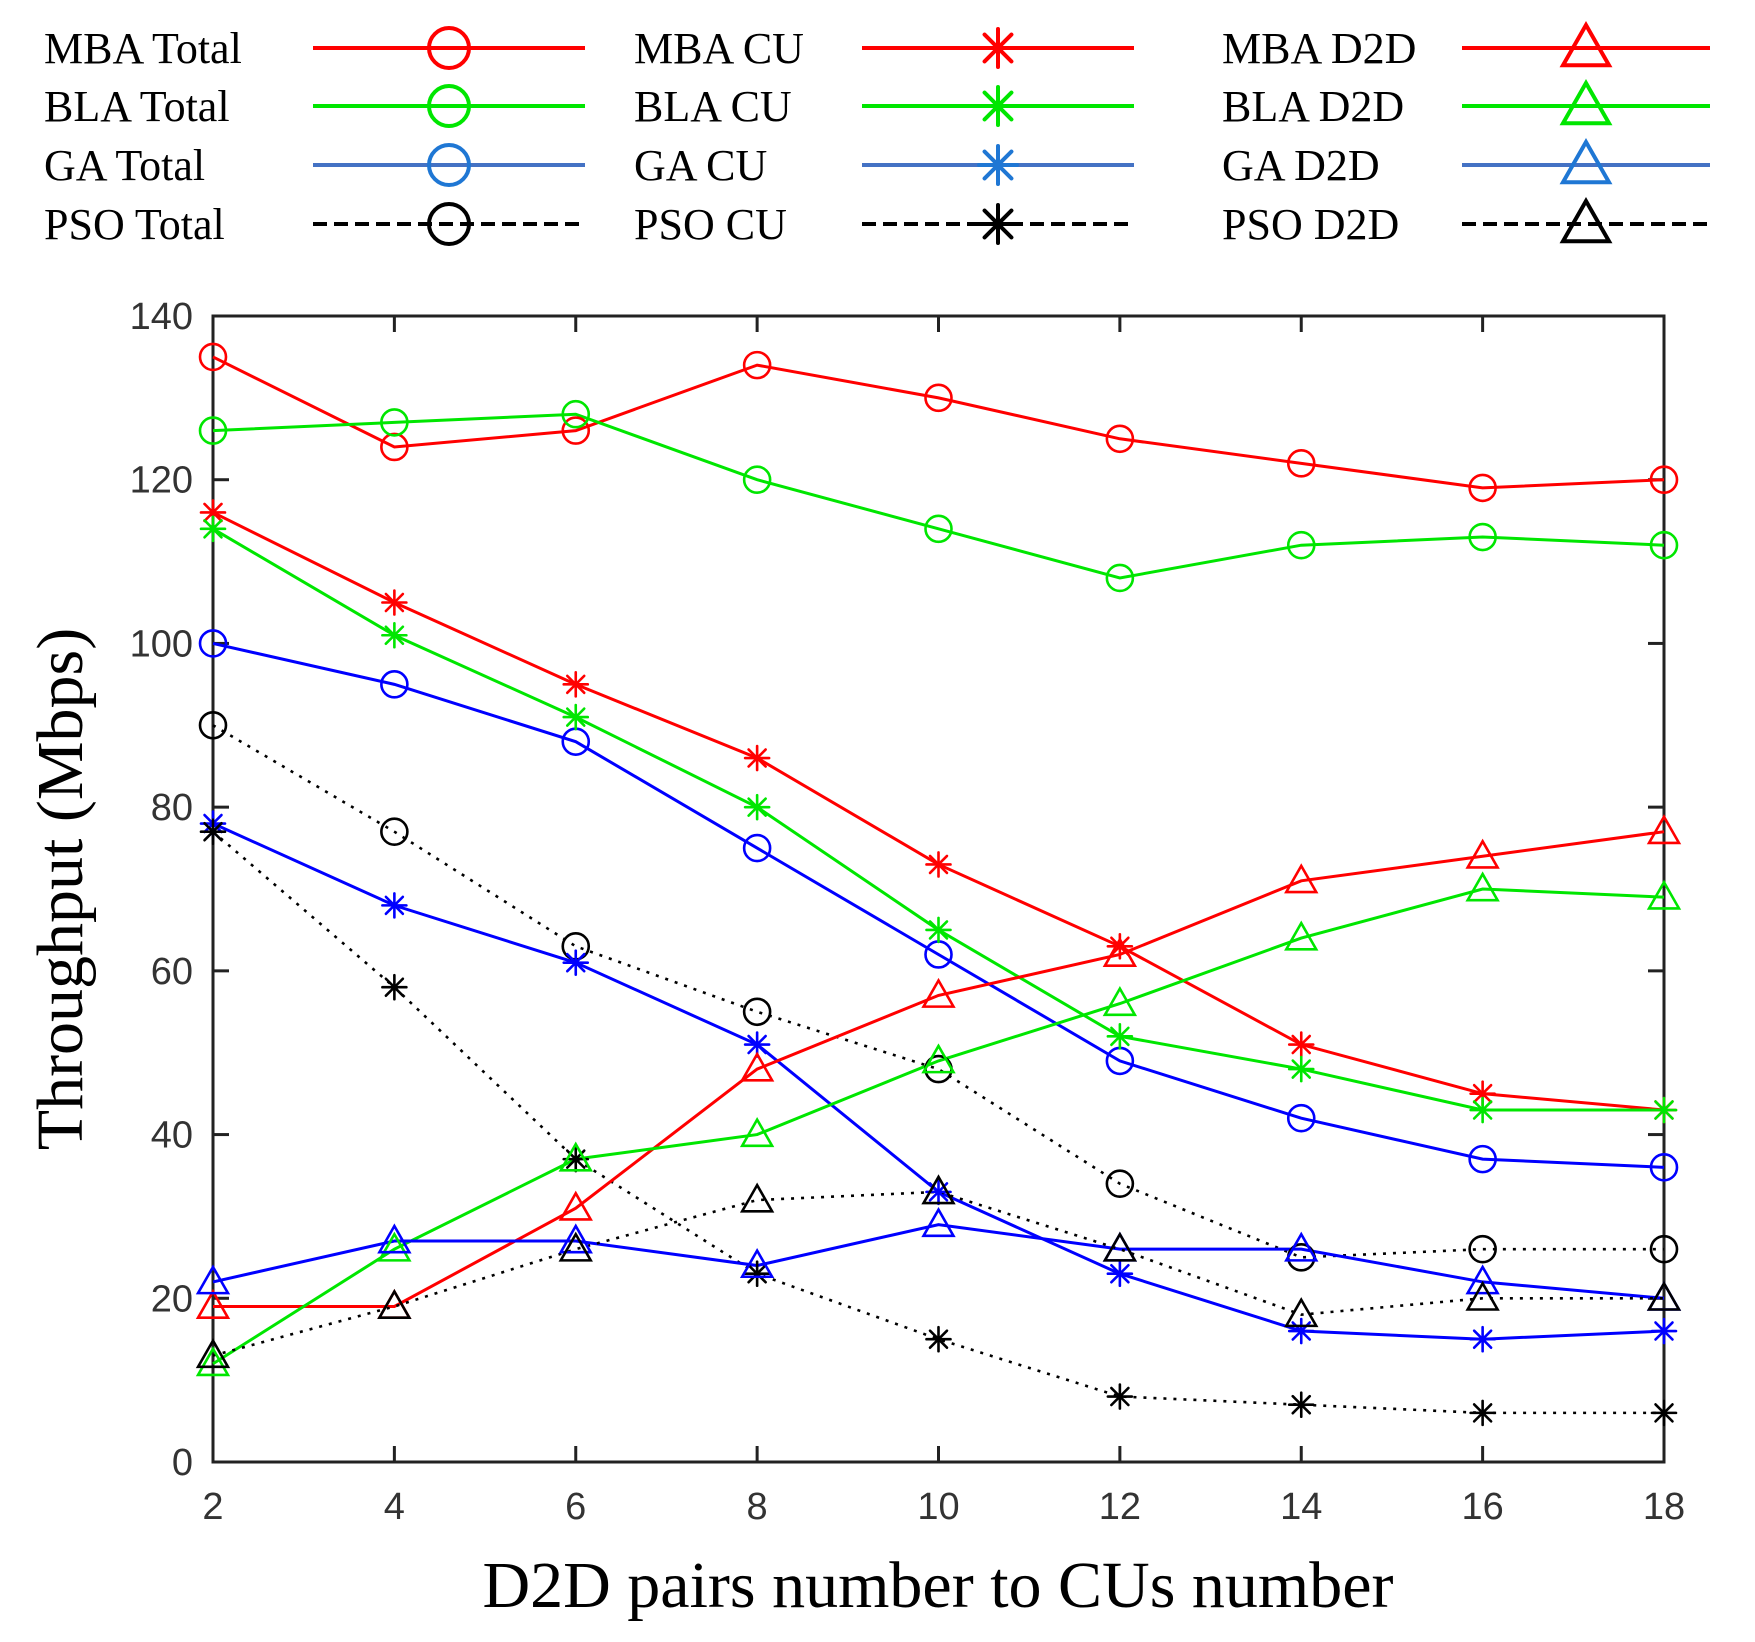  I want to click on y-axis-label: Throughput (Mbps), so click(60, 889).